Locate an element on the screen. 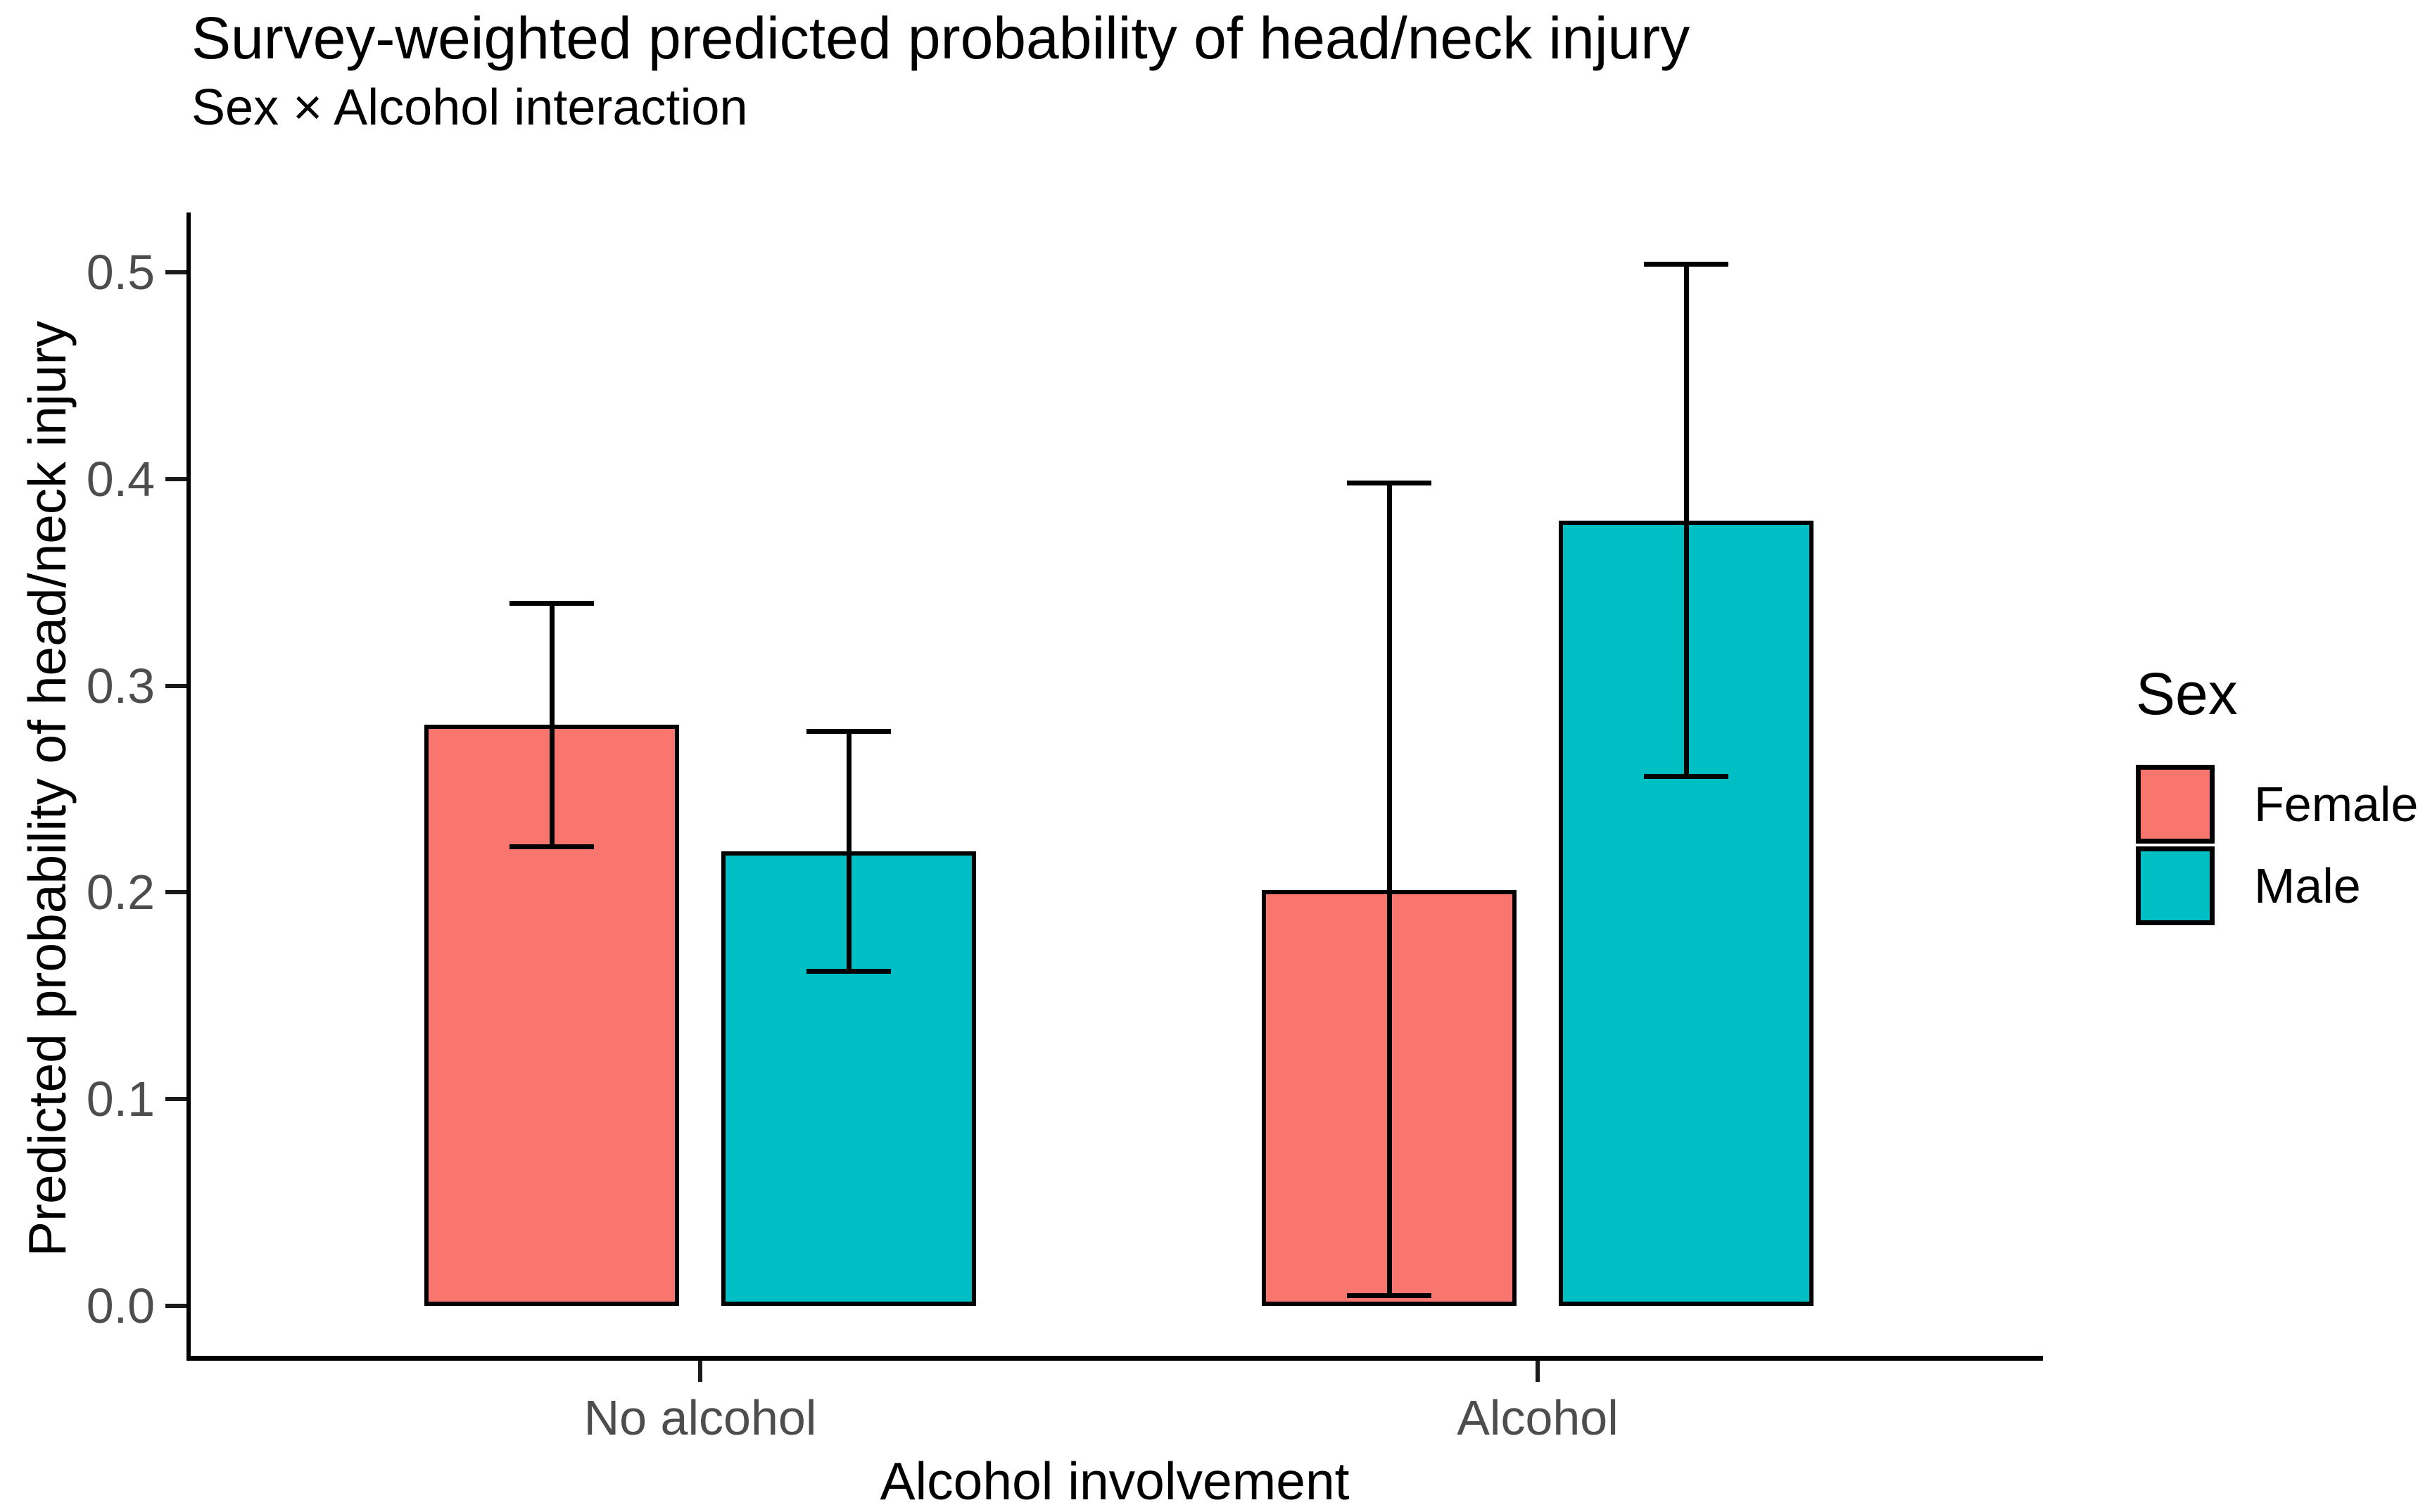 The width and height of the screenshot is (2418, 1512). legend-key-male is located at coordinates (2176, 885).